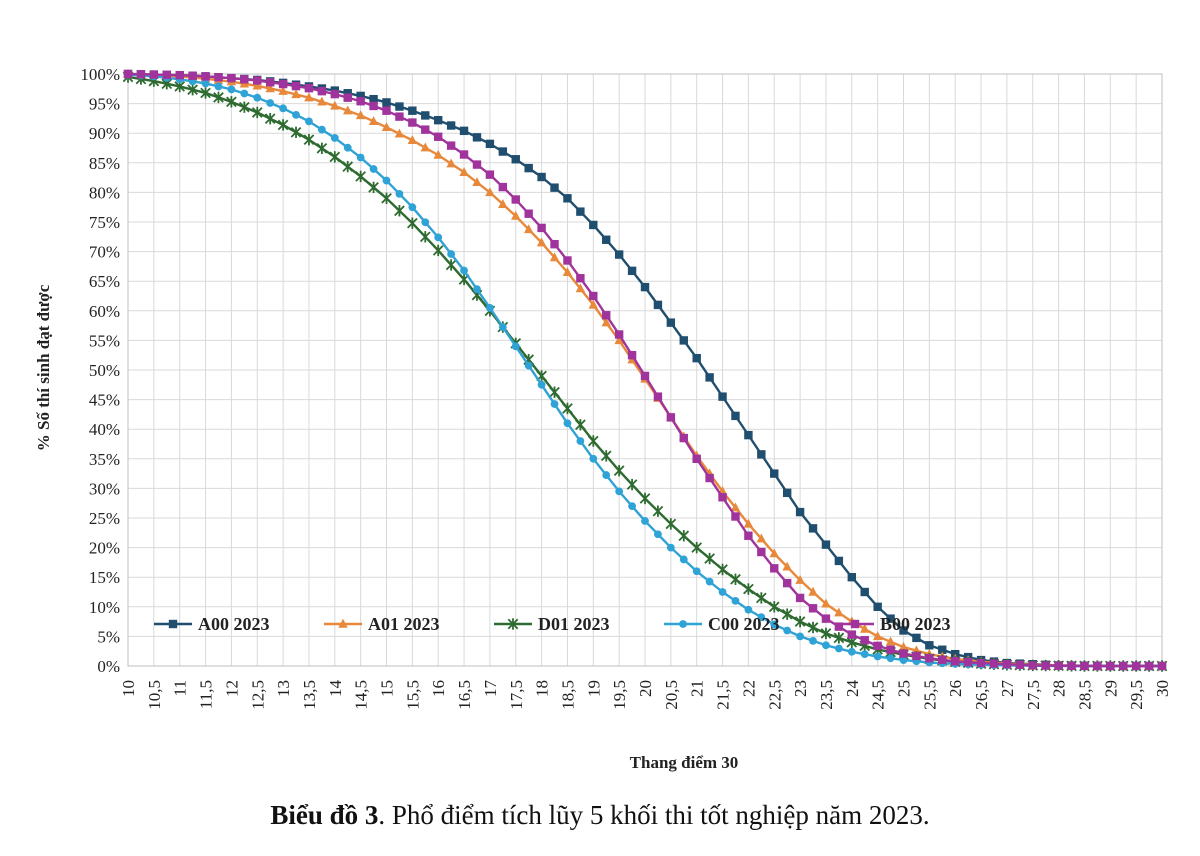  I want to click on x-tick-label: 29, so click(1110, 688).